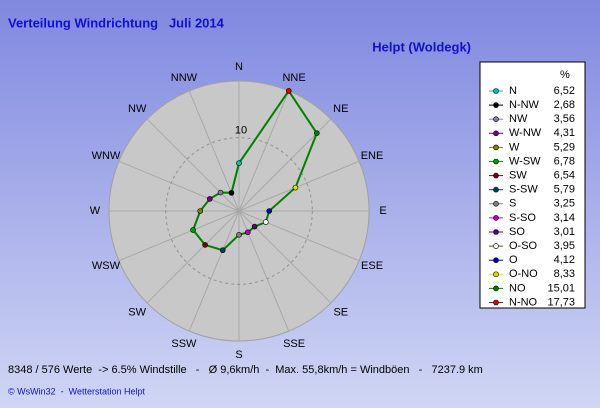 The width and height of the screenshot is (600, 408). Describe the element at coordinates (241, 131) in the screenshot. I see `r-tick-label: 10` at that location.